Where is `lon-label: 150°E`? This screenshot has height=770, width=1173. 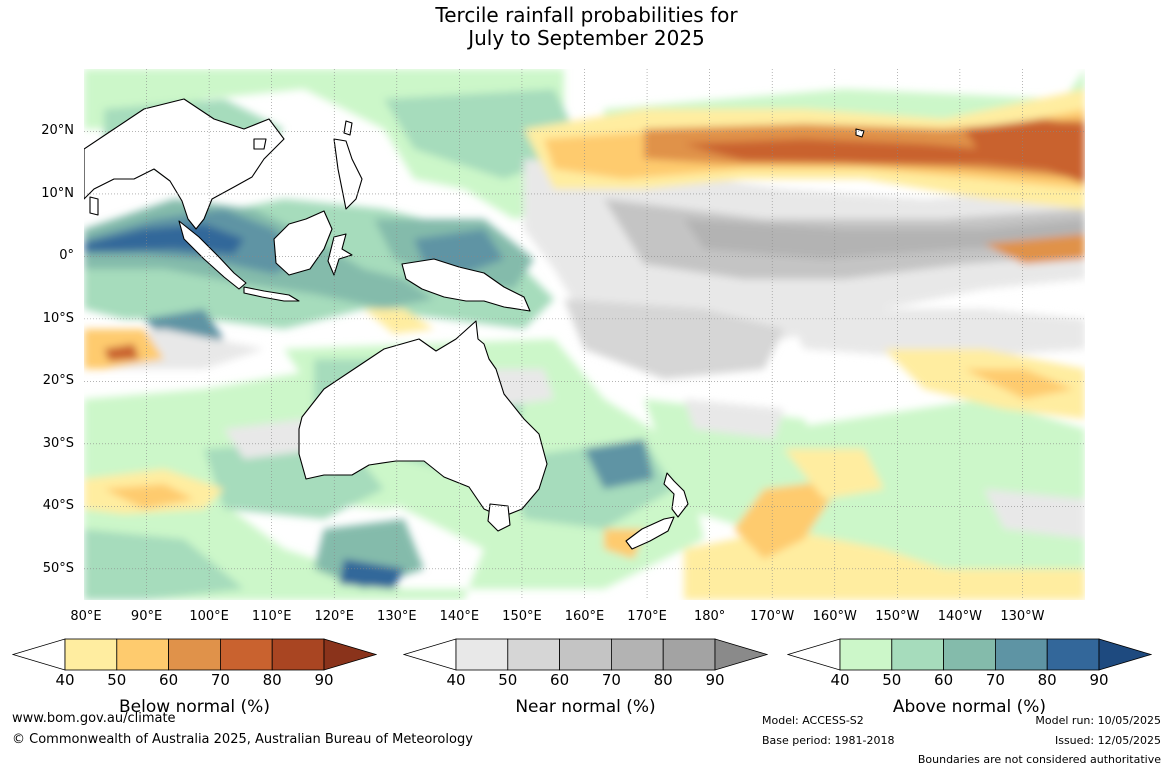 lon-label: 150°E is located at coordinates (522, 616).